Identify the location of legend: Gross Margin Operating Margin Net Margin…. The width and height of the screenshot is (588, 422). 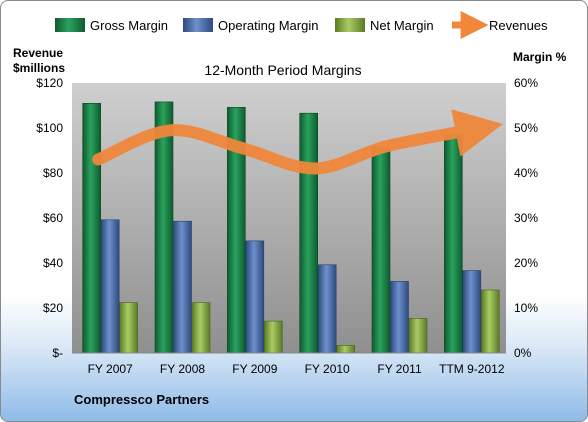
(301, 25).